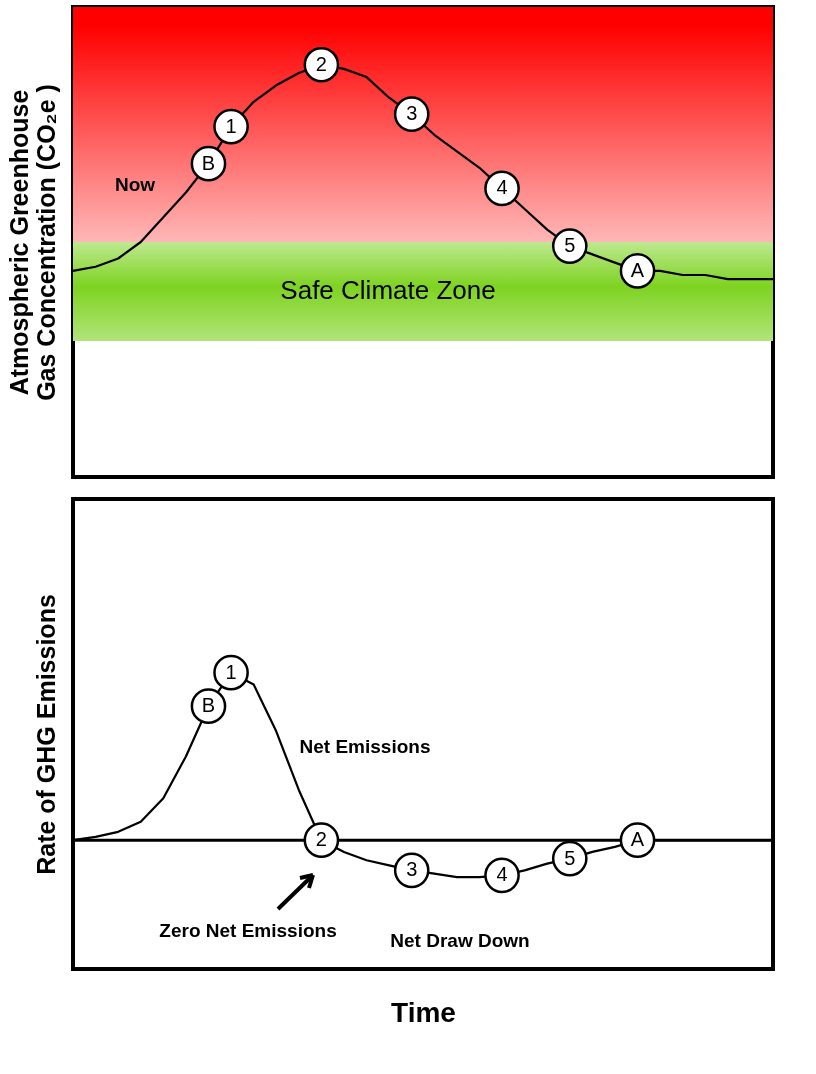  What do you see at coordinates (365, 746) in the screenshot?
I see `annotation: Net Emissions` at bounding box center [365, 746].